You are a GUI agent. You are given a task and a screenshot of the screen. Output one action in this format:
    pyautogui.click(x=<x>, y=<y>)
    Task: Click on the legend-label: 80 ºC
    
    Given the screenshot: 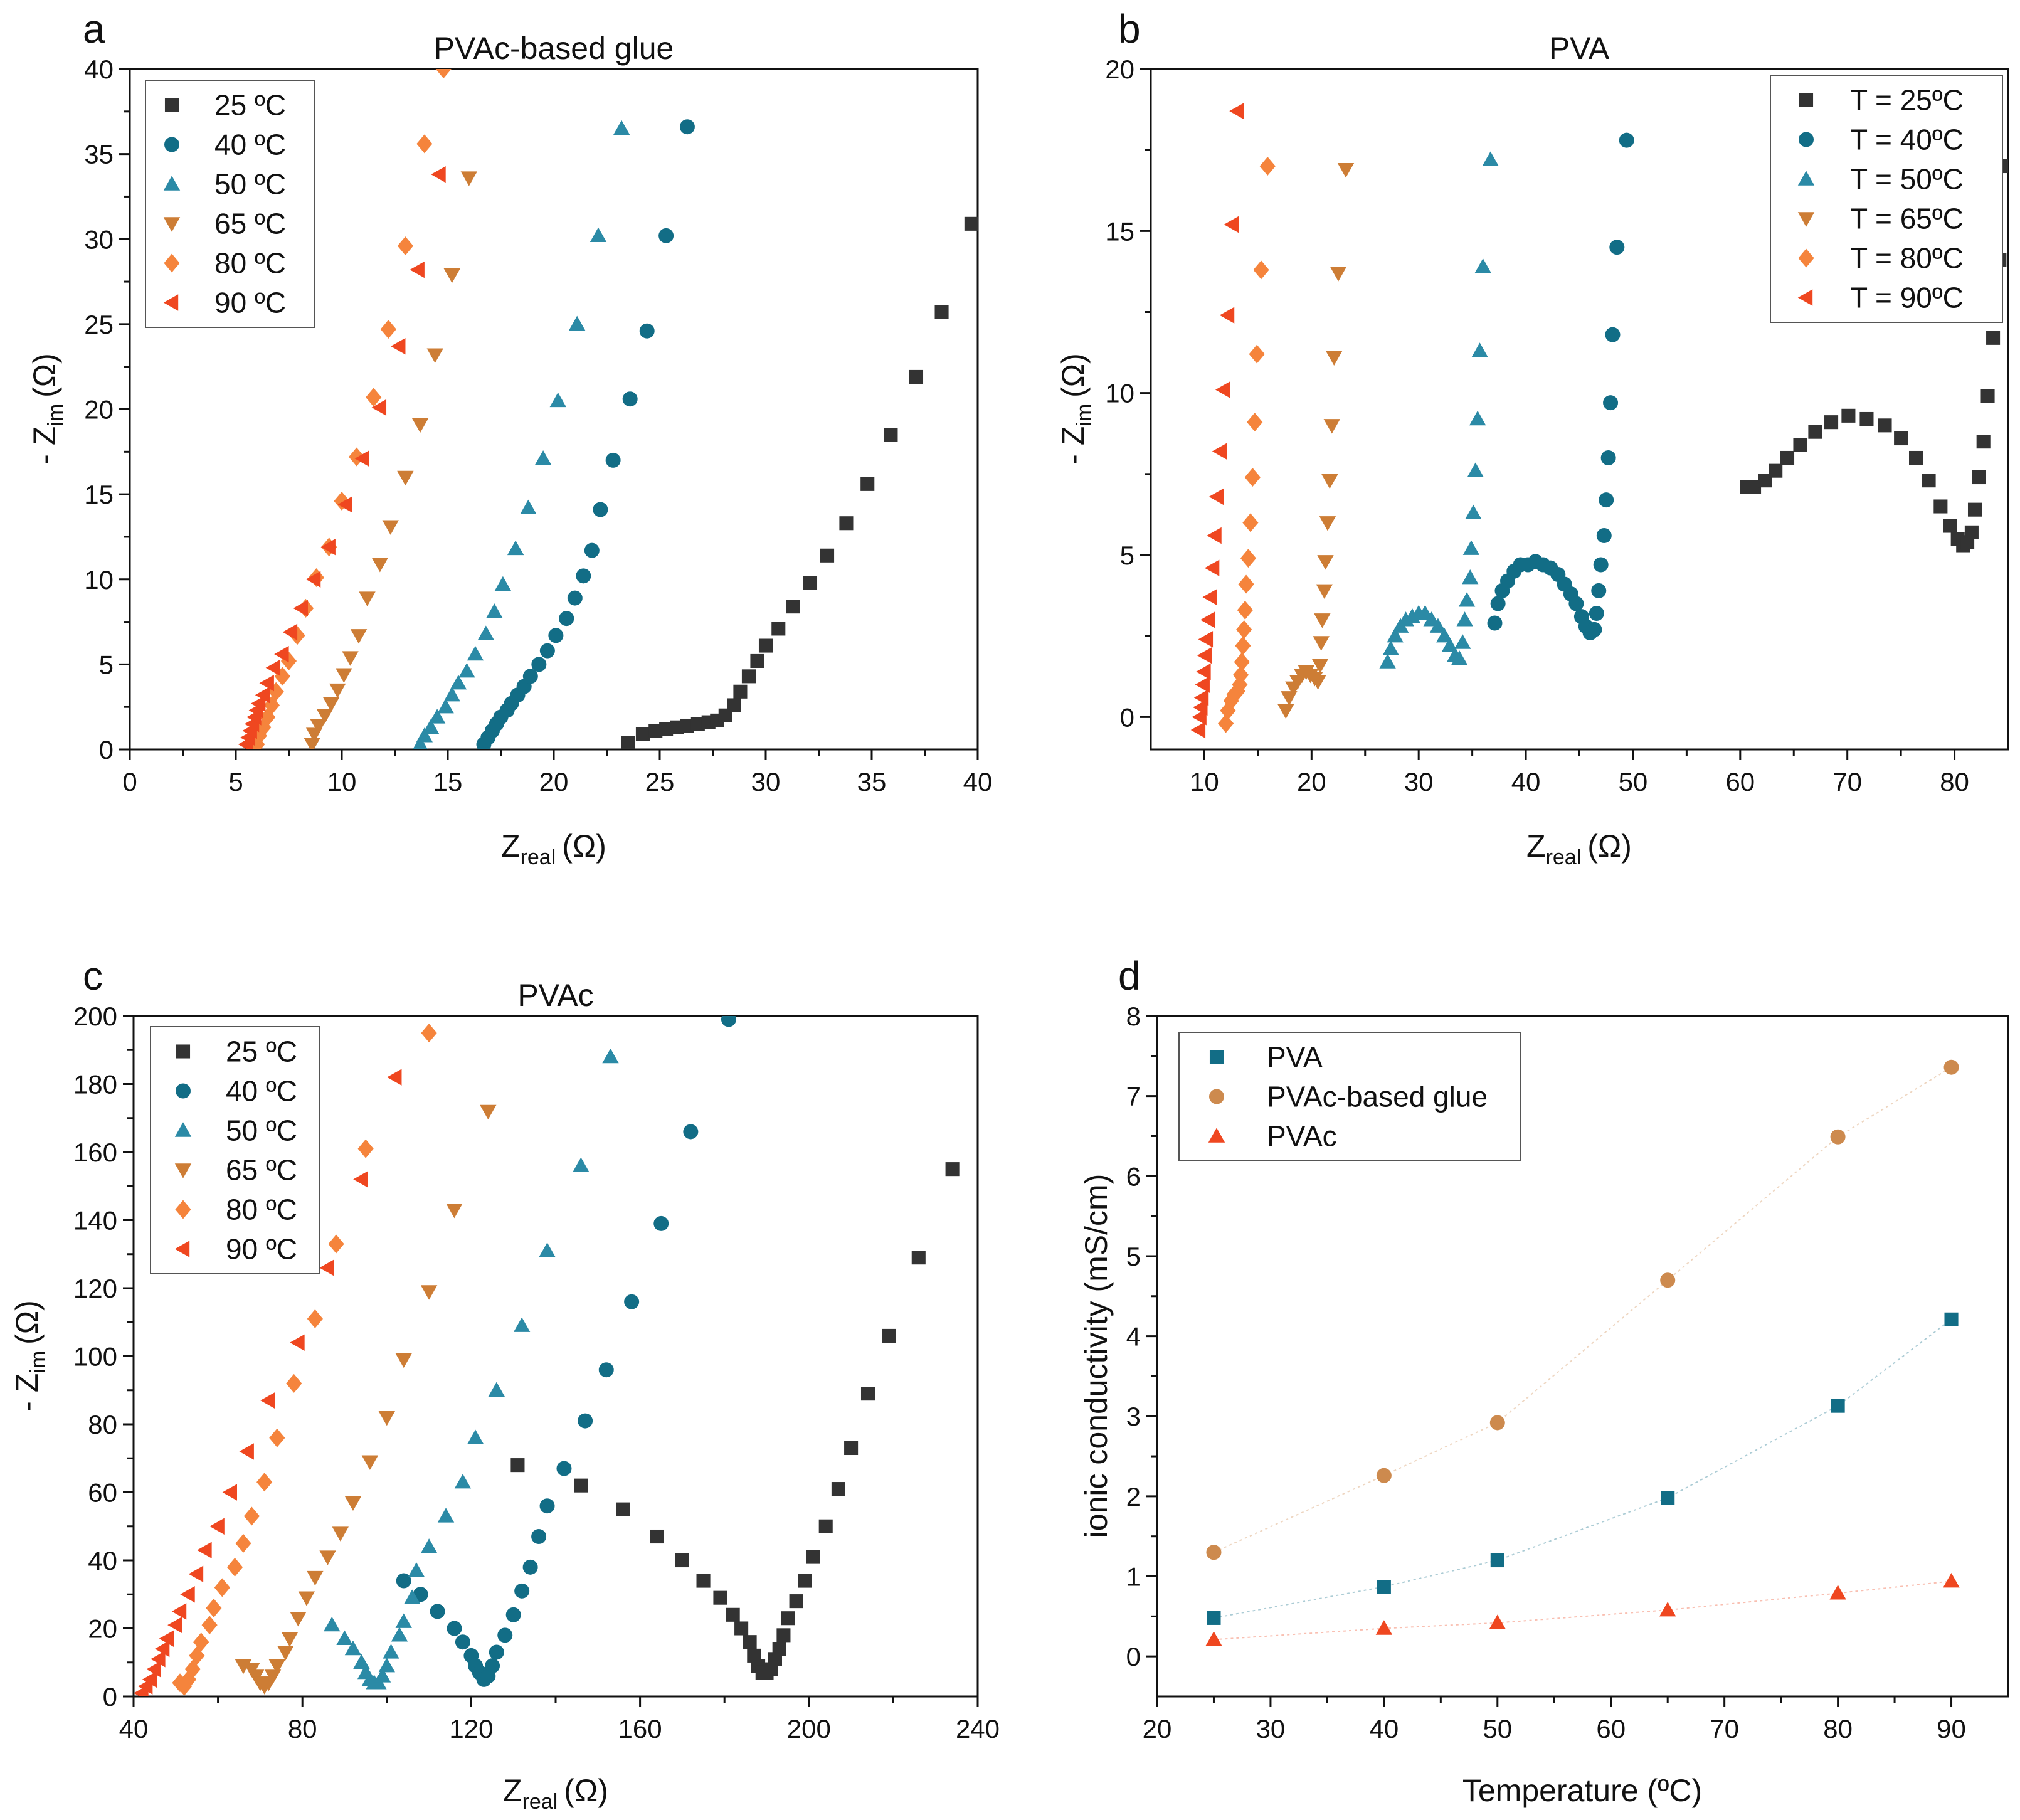 What is the action you would take?
    pyautogui.click(x=261, y=1209)
    